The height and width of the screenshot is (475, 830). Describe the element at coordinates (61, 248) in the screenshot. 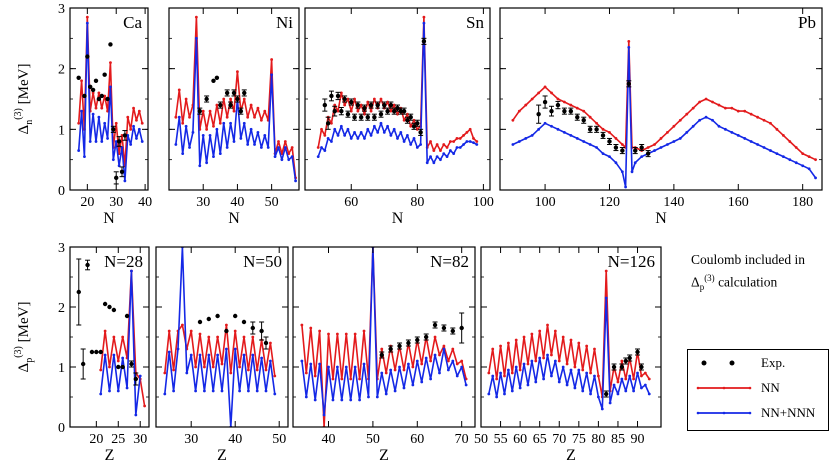

I see `y-tick-label: 3` at that location.